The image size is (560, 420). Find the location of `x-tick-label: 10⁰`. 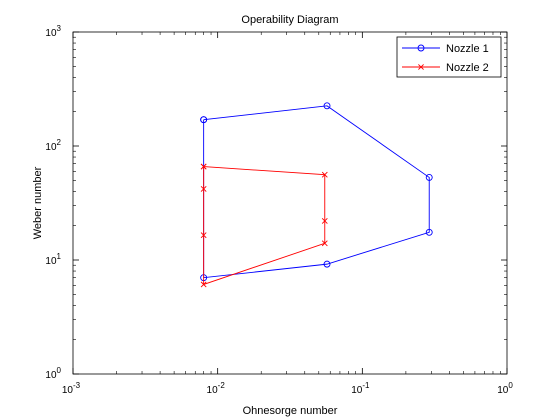

x-tick-label: 10⁰ is located at coordinates (505, 388).